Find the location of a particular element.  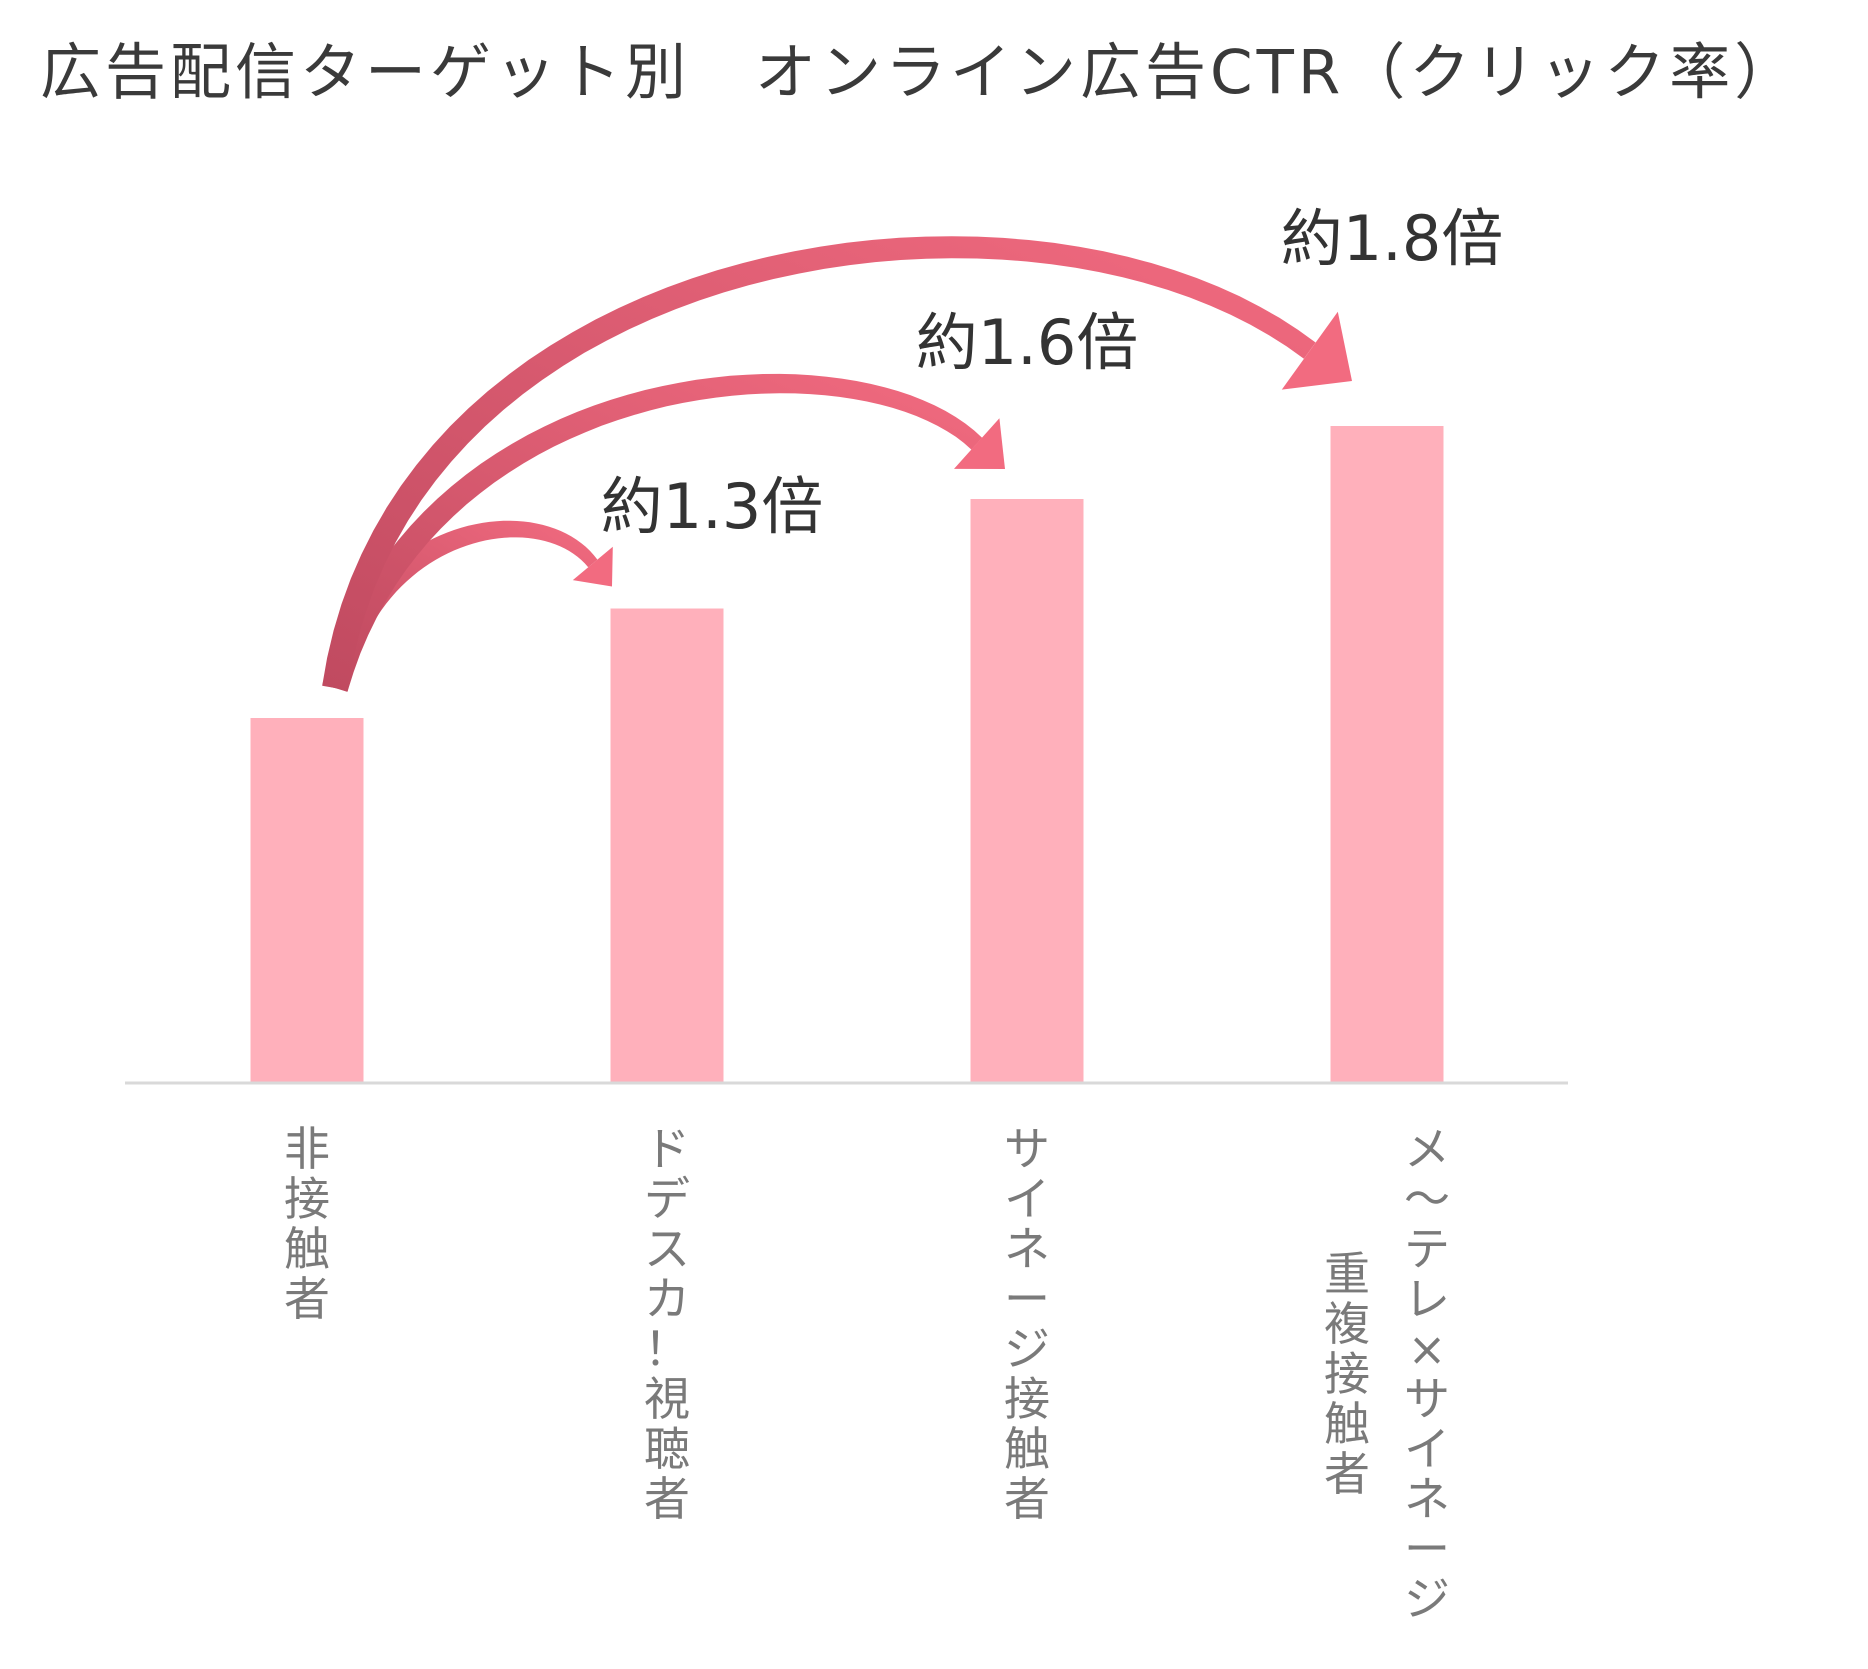

ratio-label-2: 約1.6倍 is located at coordinates (1027, 342).